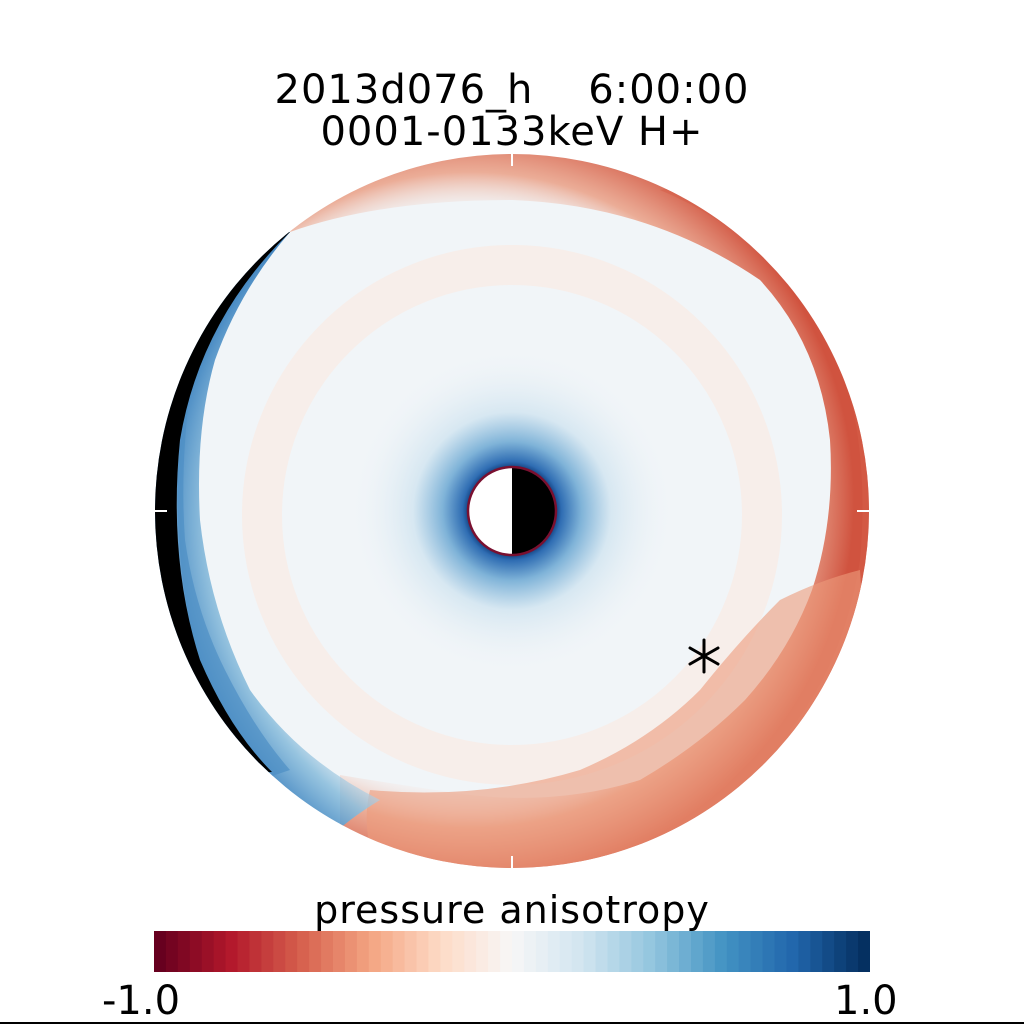 This screenshot has height=1024, width=1024. I want to click on earth-icon, so click(512, 511).